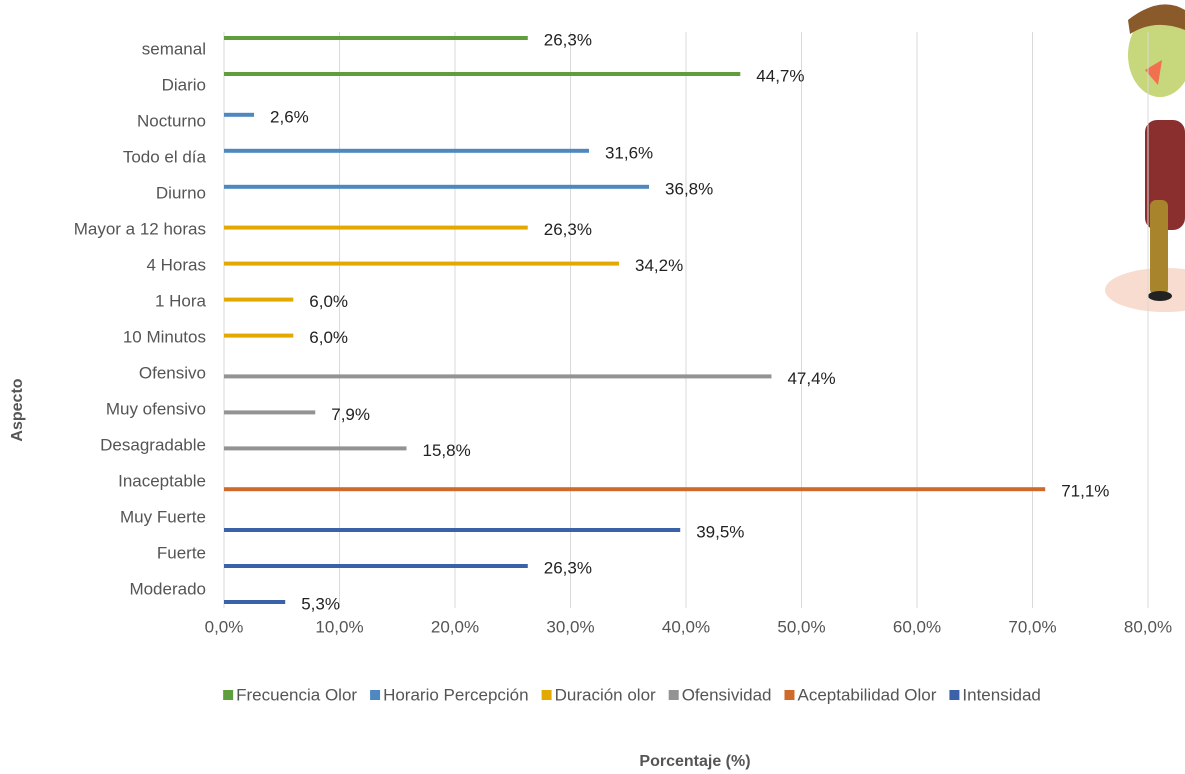 This screenshot has width=1185, height=774. Describe the element at coordinates (350, 414) in the screenshot. I see `value-label: 7,9%` at that location.